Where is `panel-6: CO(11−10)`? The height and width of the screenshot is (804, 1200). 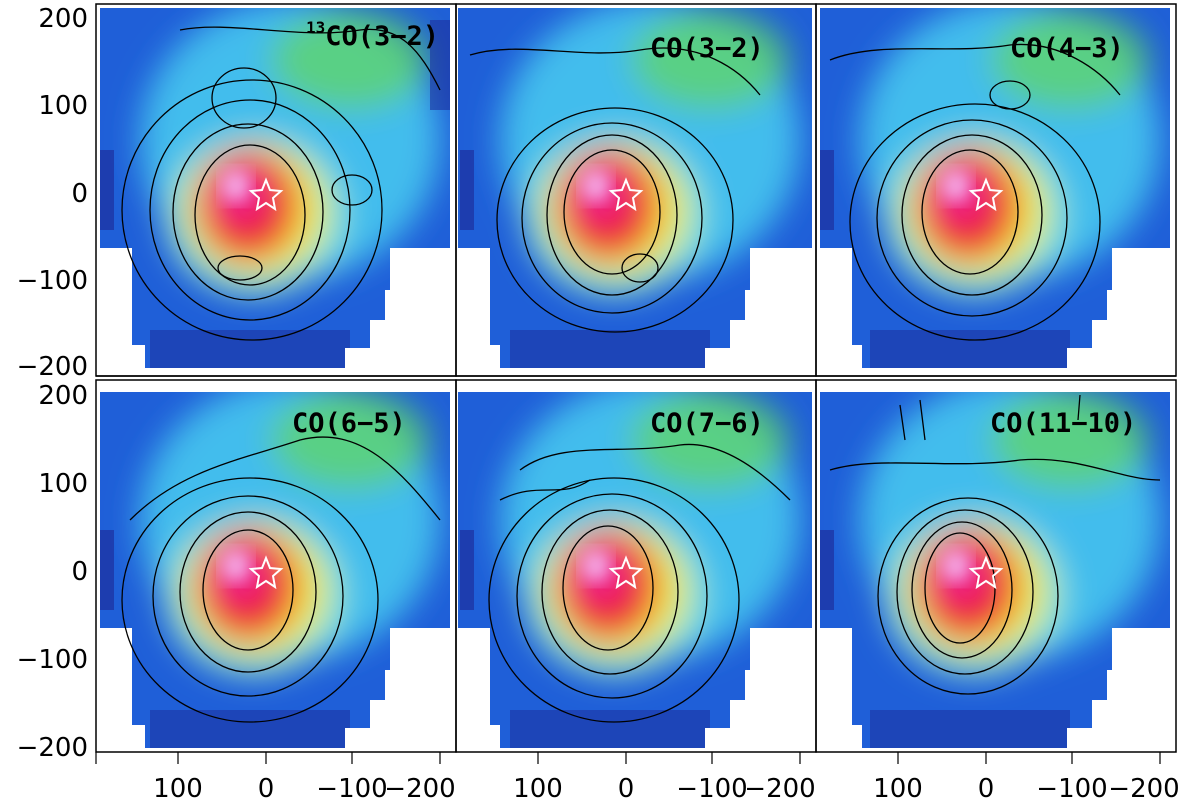
panel-6: CO(11−10) is located at coordinates (996, 566).